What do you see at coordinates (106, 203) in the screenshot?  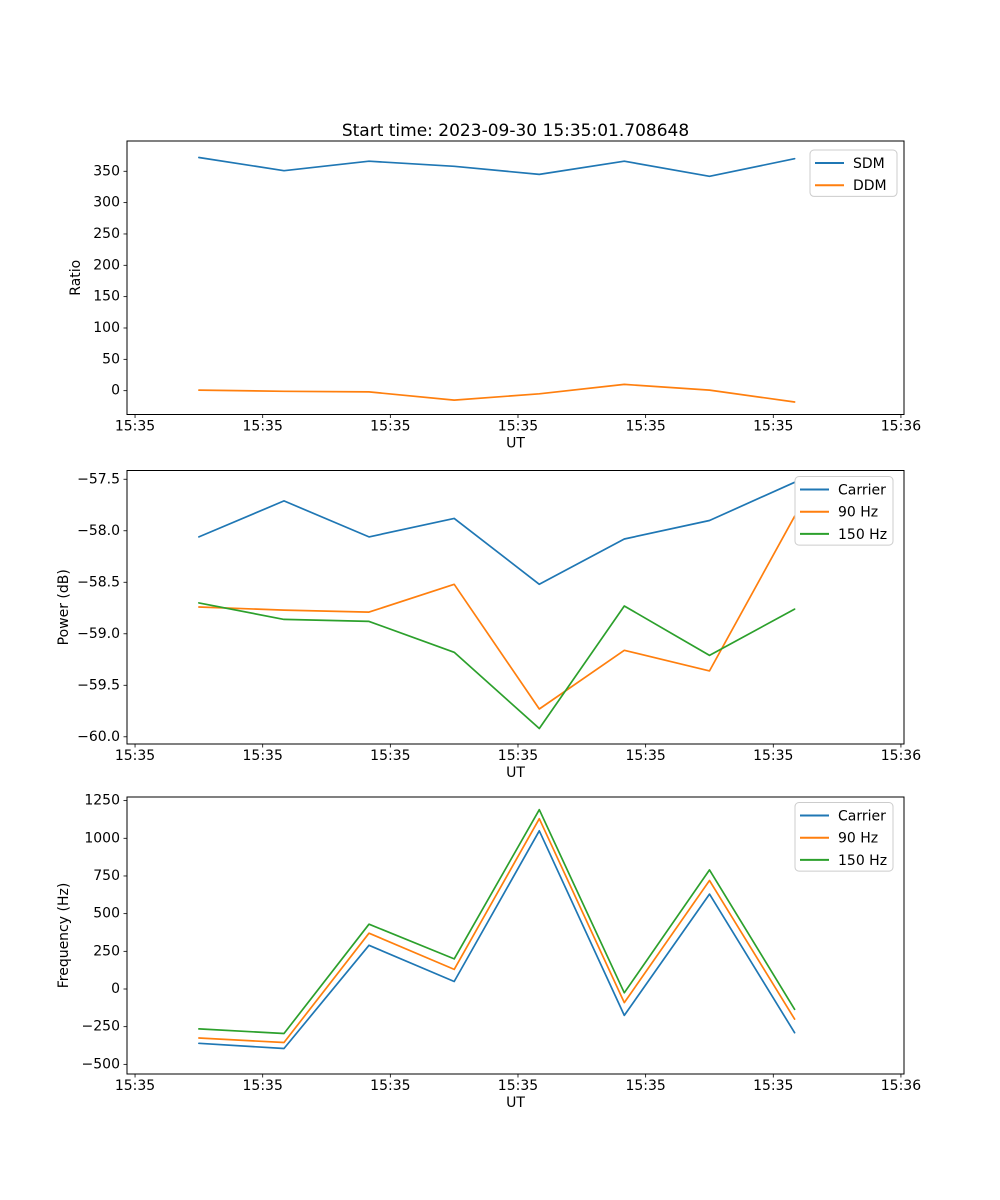 I see `y-tick-label: 300` at bounding box center [106, 203].